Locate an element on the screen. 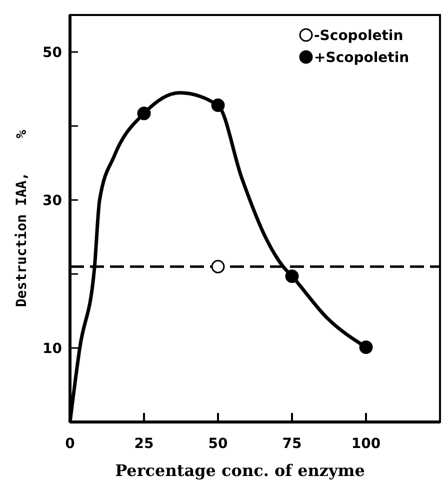 Image resolution: width=443 pixels, height=485 pixels. x-tick-label: 100 is located at coordinates (366, 444).